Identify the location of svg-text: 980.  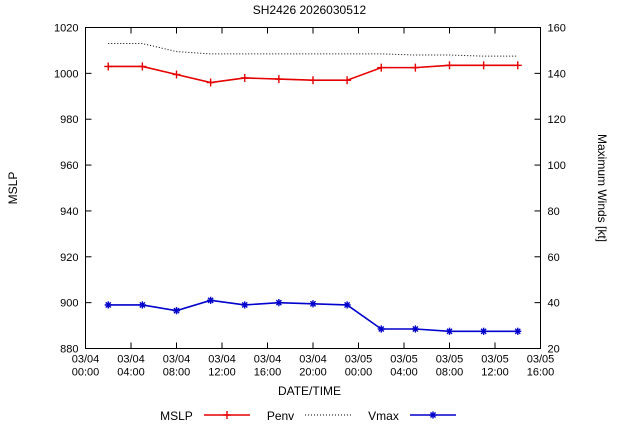
(69, 120).